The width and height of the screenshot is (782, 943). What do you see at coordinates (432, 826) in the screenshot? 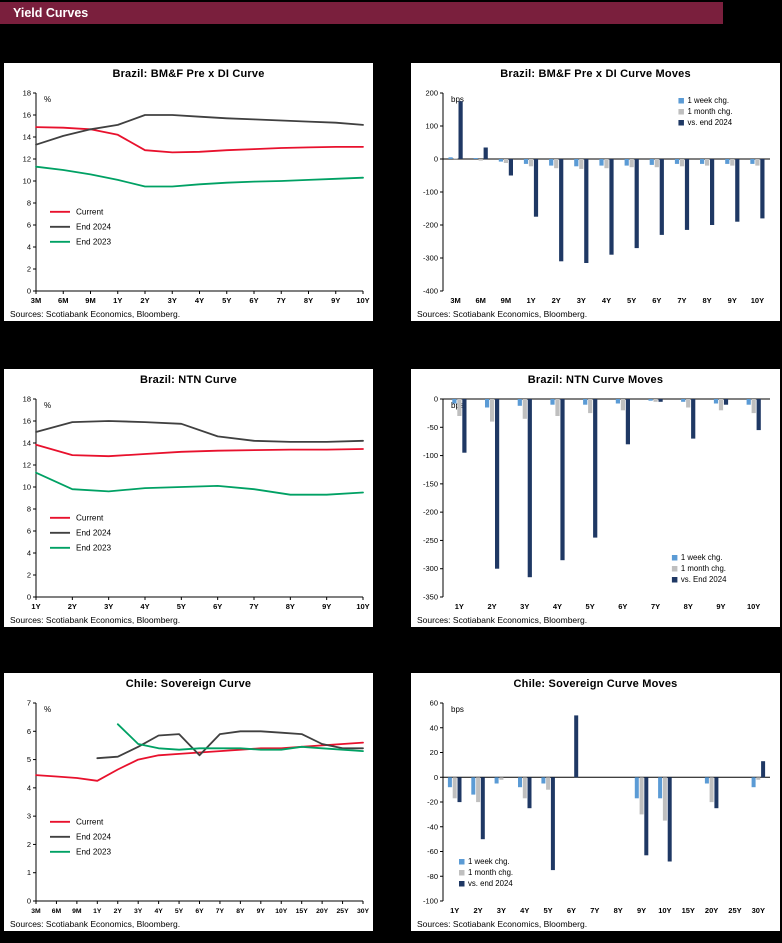
I see `svg-text: -40` at bounding box center [432, 826].